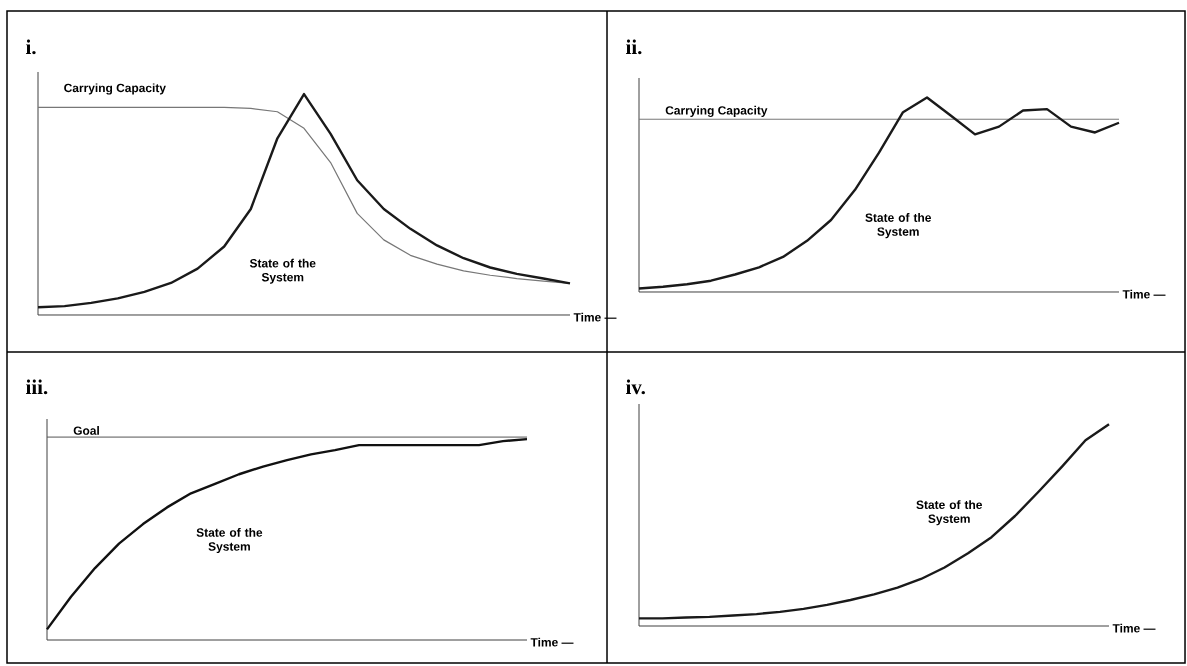 This screenshot has width=1187, height=666. I want to click on ref-line-label: Carrying Capacity, so click(716, 111).